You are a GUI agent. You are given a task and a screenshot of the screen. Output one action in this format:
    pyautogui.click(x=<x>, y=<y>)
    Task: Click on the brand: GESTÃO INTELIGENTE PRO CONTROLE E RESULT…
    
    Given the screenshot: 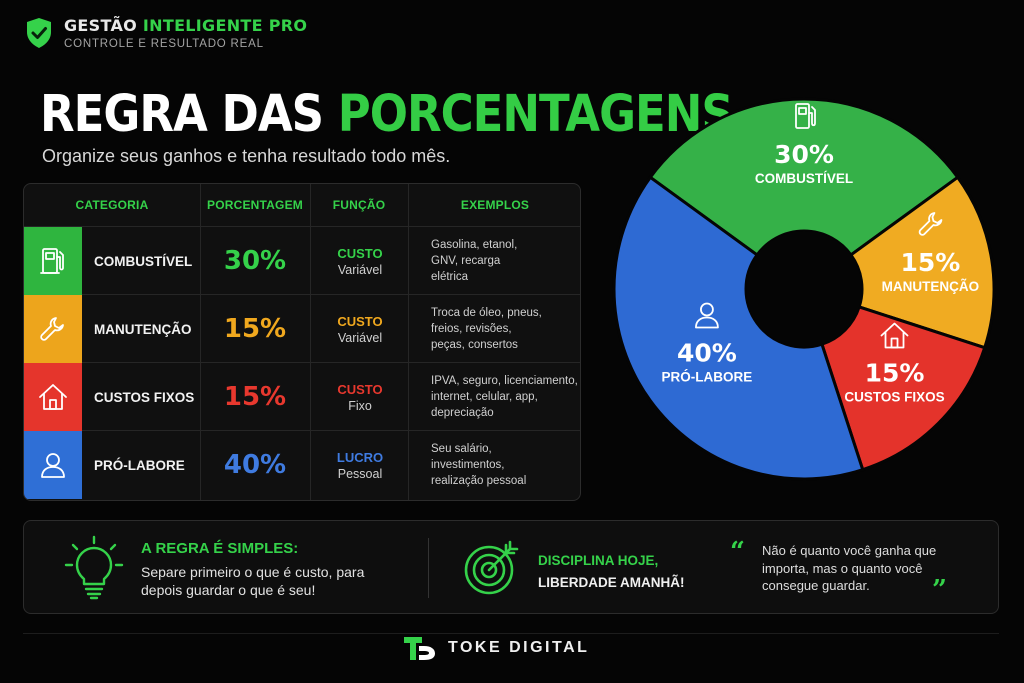 What is the action you would take?
    pyautogui.click(x=166, y=33)
    